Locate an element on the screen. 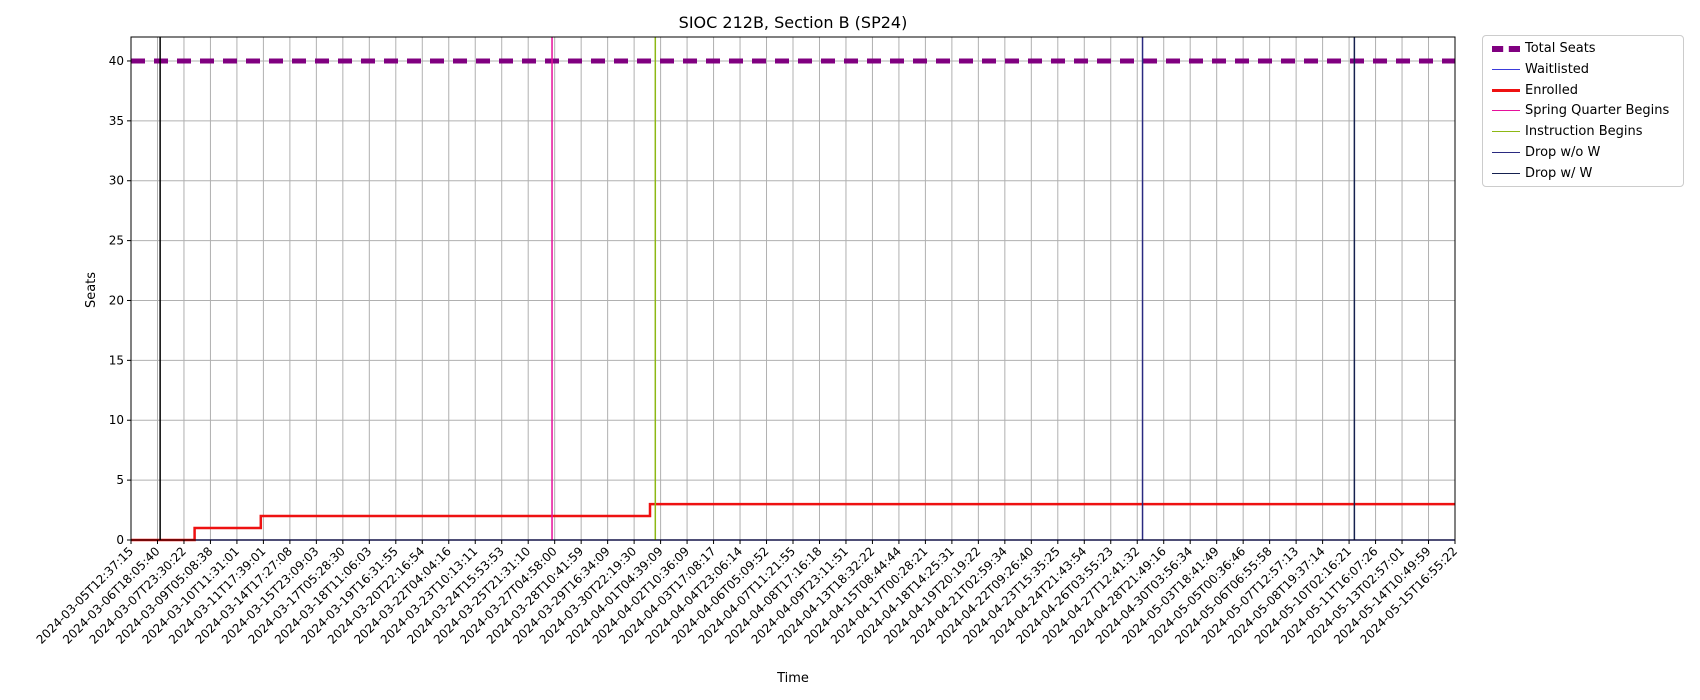 This screenshot has width=1700, height=700. legend-label: Total Seats is located at coordinates (1560, 48).